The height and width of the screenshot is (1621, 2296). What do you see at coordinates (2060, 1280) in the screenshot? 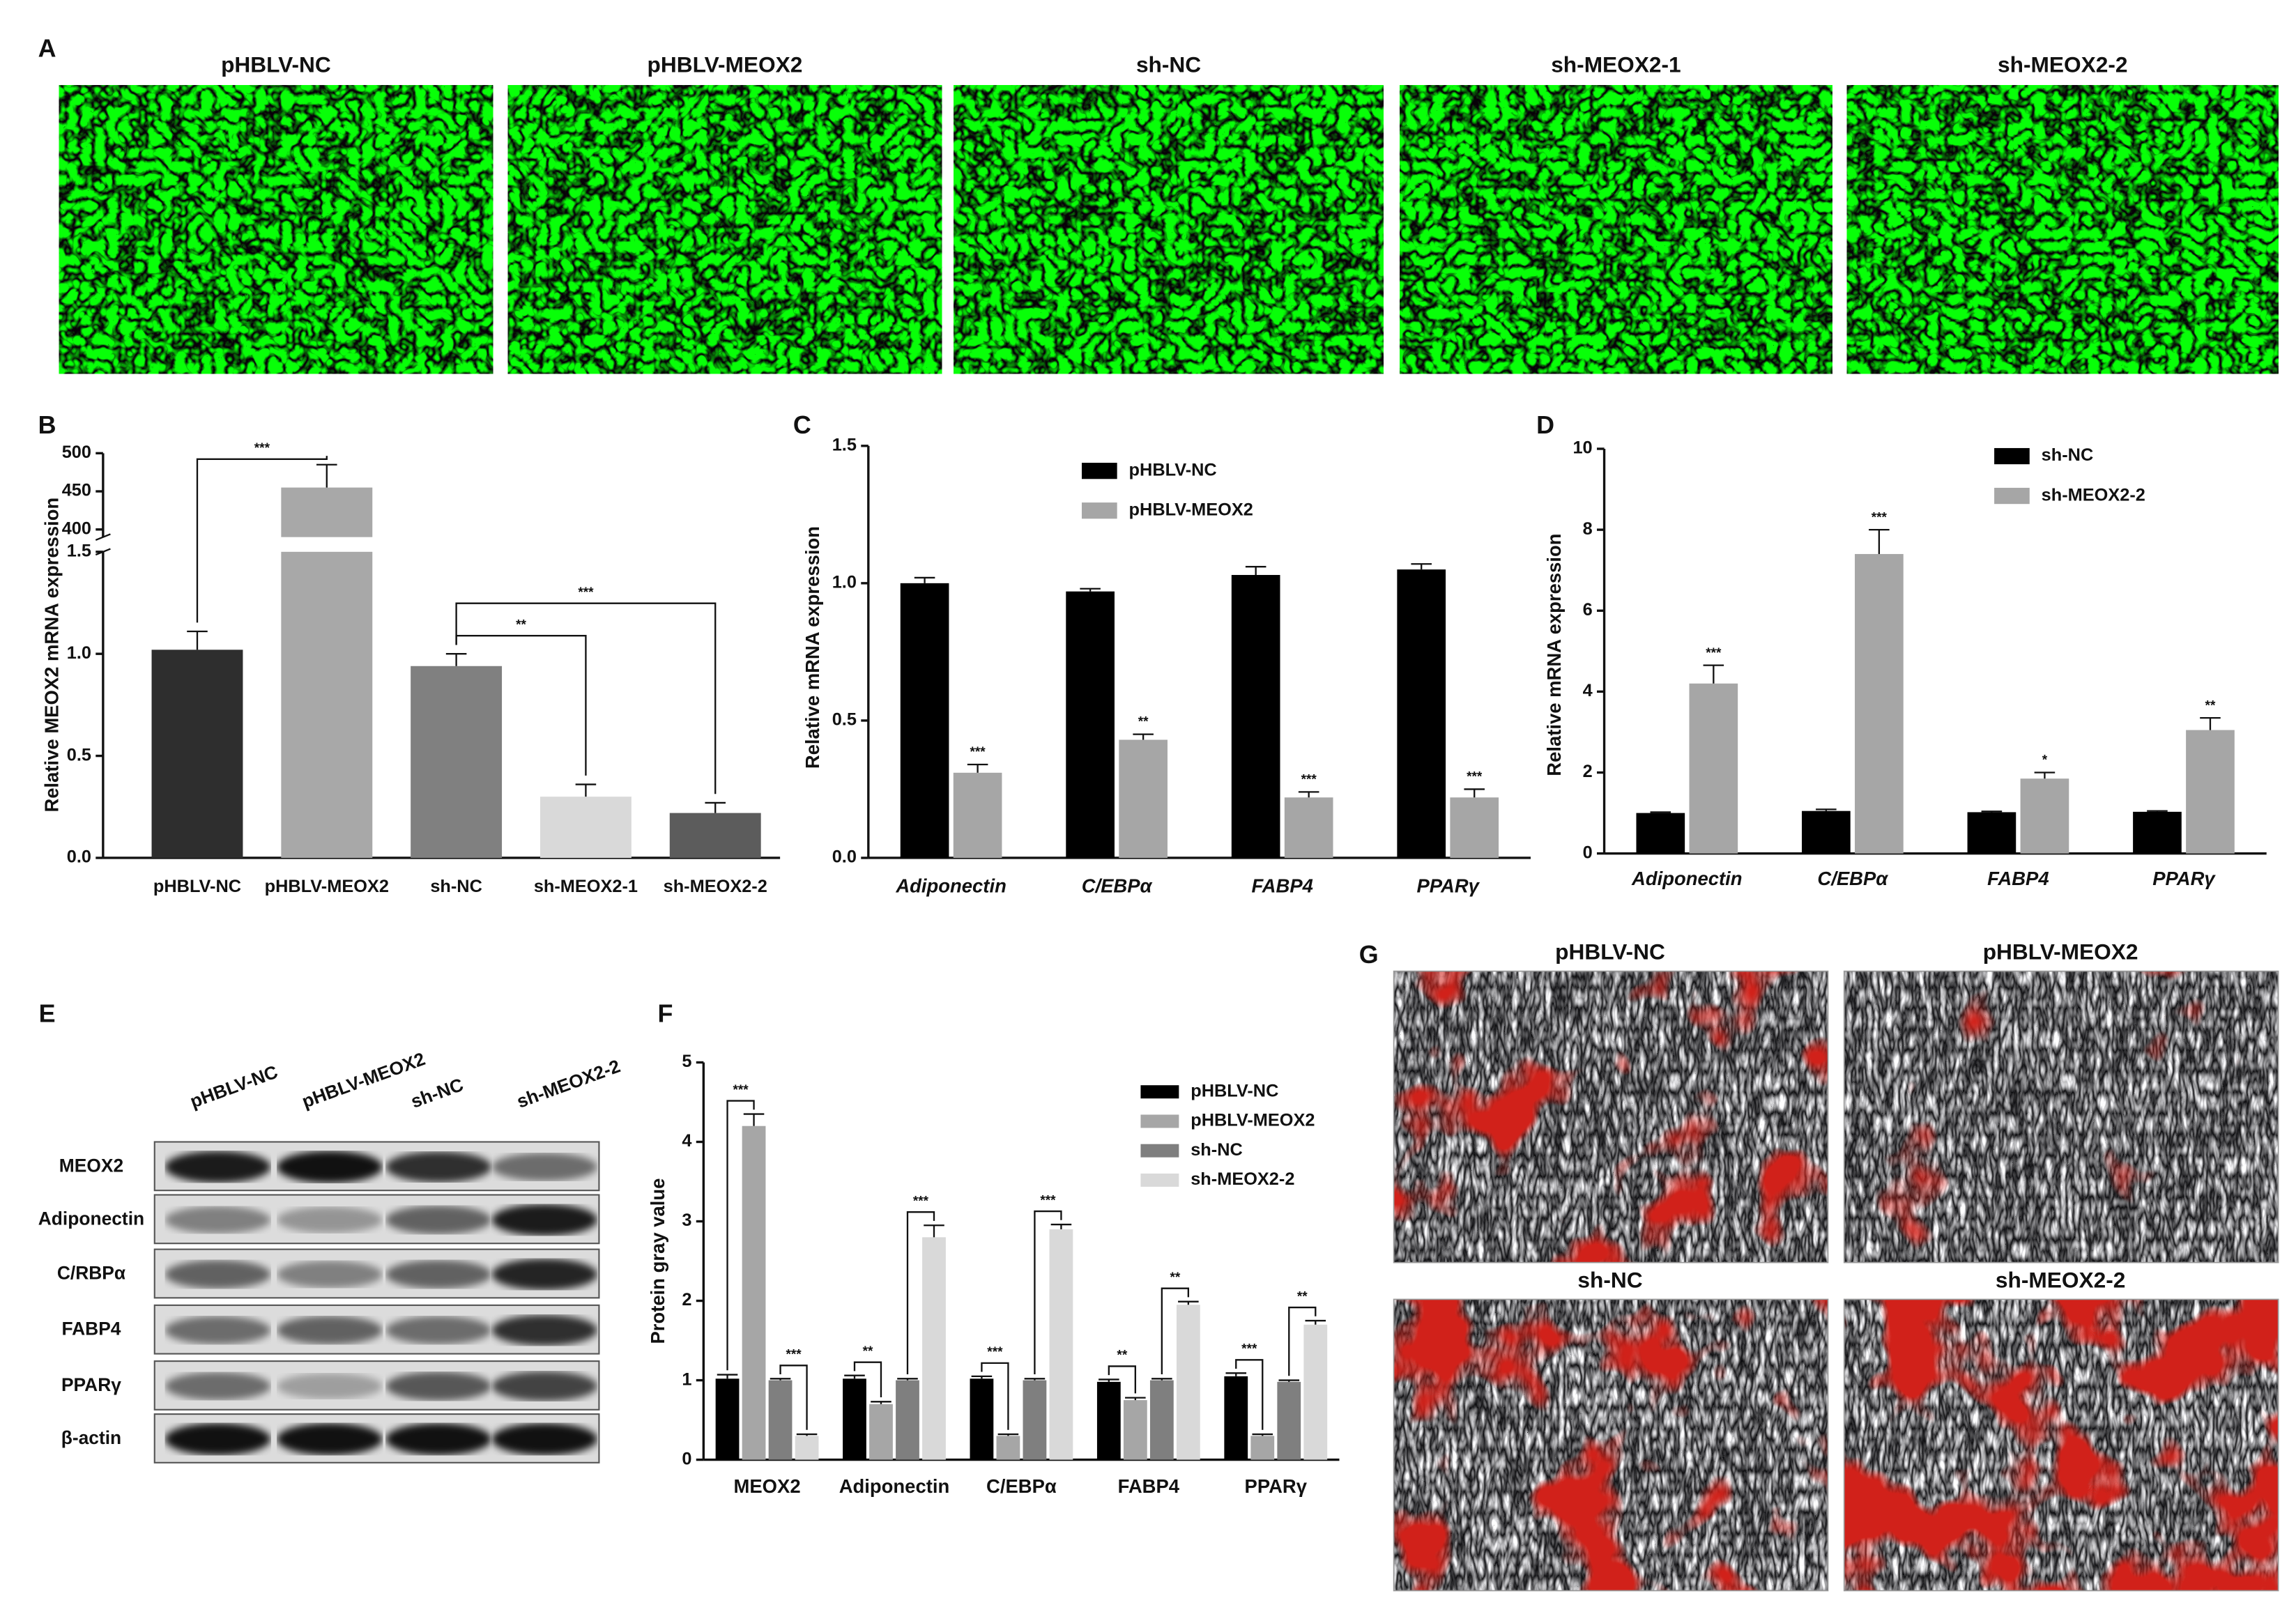
I see `image-title: sh-MEOX2-2` at bounding box center [2060, 1280].